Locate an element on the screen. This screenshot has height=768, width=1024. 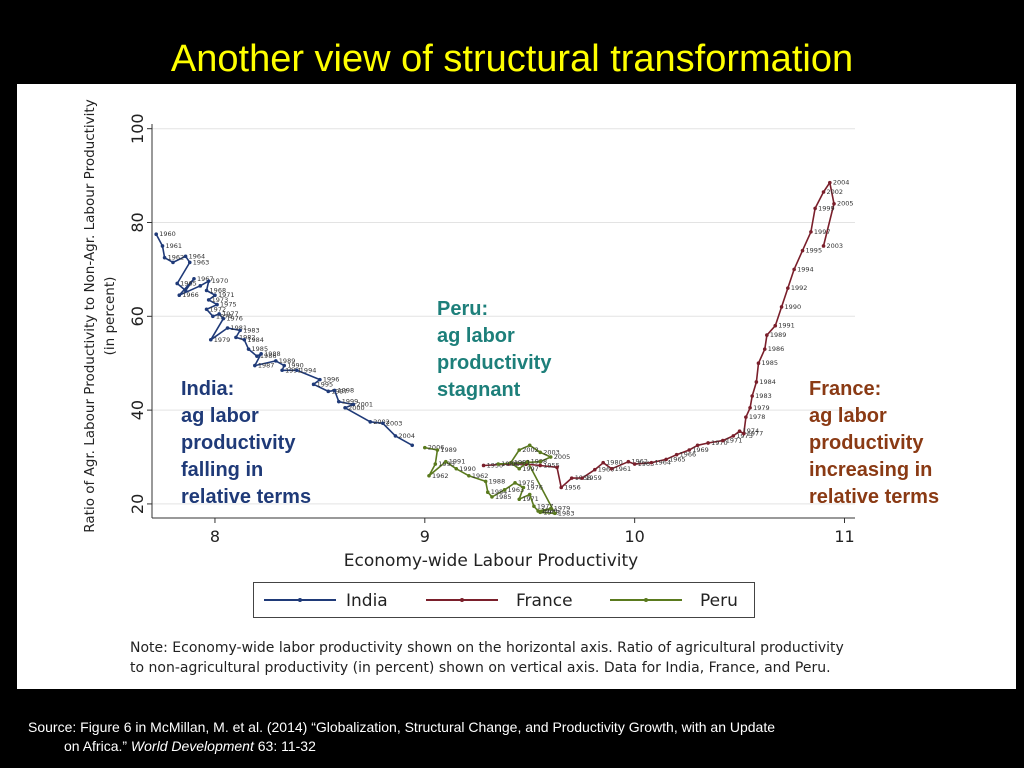
x-axis-title: Economy-wide Labour Productivity is located at coordinates (491, 561).